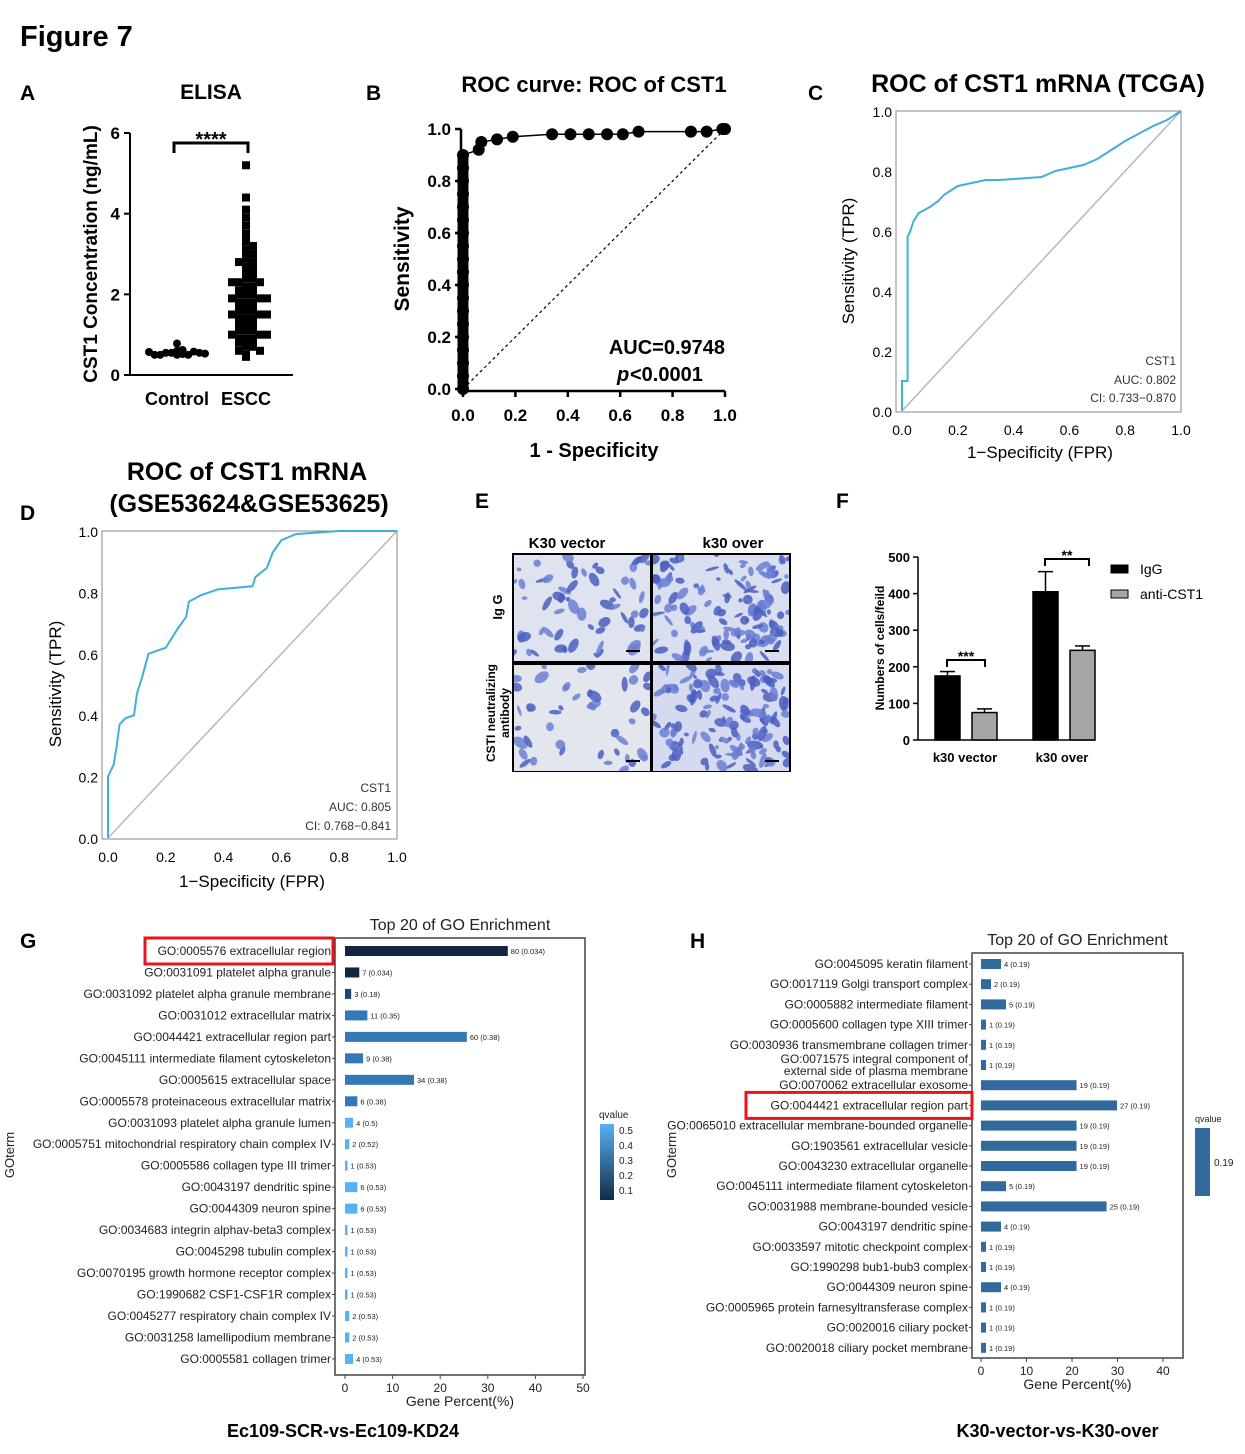 The width and height of the screenshot is (1245, 1454). Describe the element at coordinates (626, 1191) in the screenshot. I see `colorbar-tick-label: 0.1` at that location.